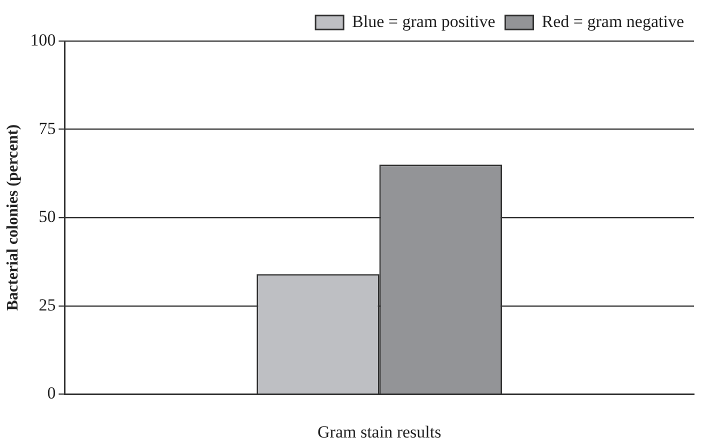 This screenshot has width=702, height=445. I want to click on legend-label: Blue = gram positive, so click(424, 21).